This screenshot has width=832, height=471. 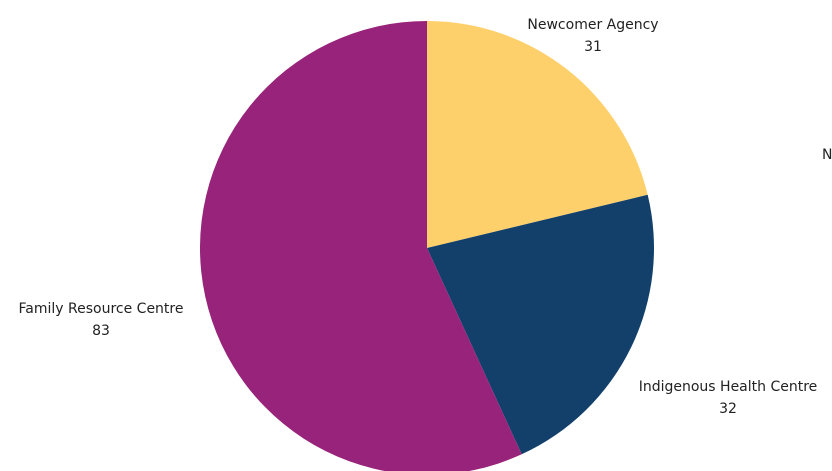 I want to click on slice-label: Newcomer Agency, so click(x=592, y=25).